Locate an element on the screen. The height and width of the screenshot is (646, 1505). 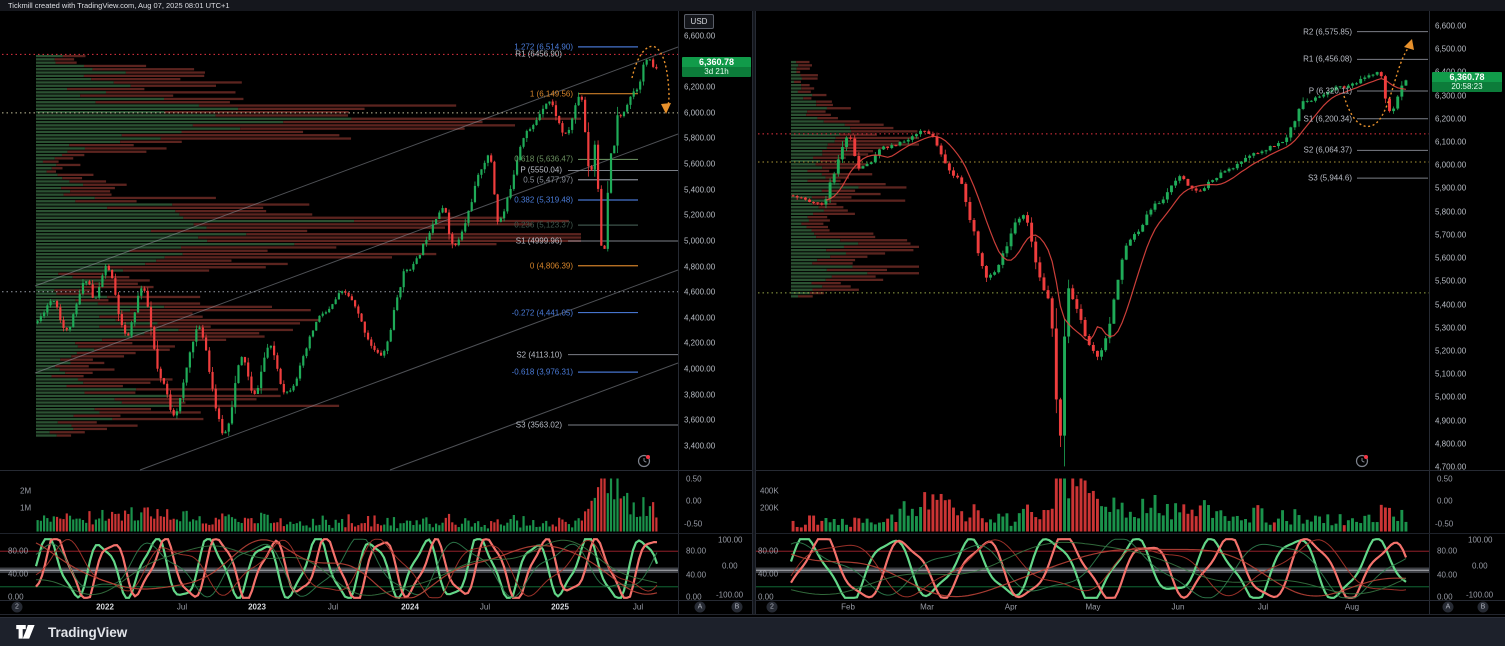
footer-bar: TradingView is located at coordinates (752, 631).